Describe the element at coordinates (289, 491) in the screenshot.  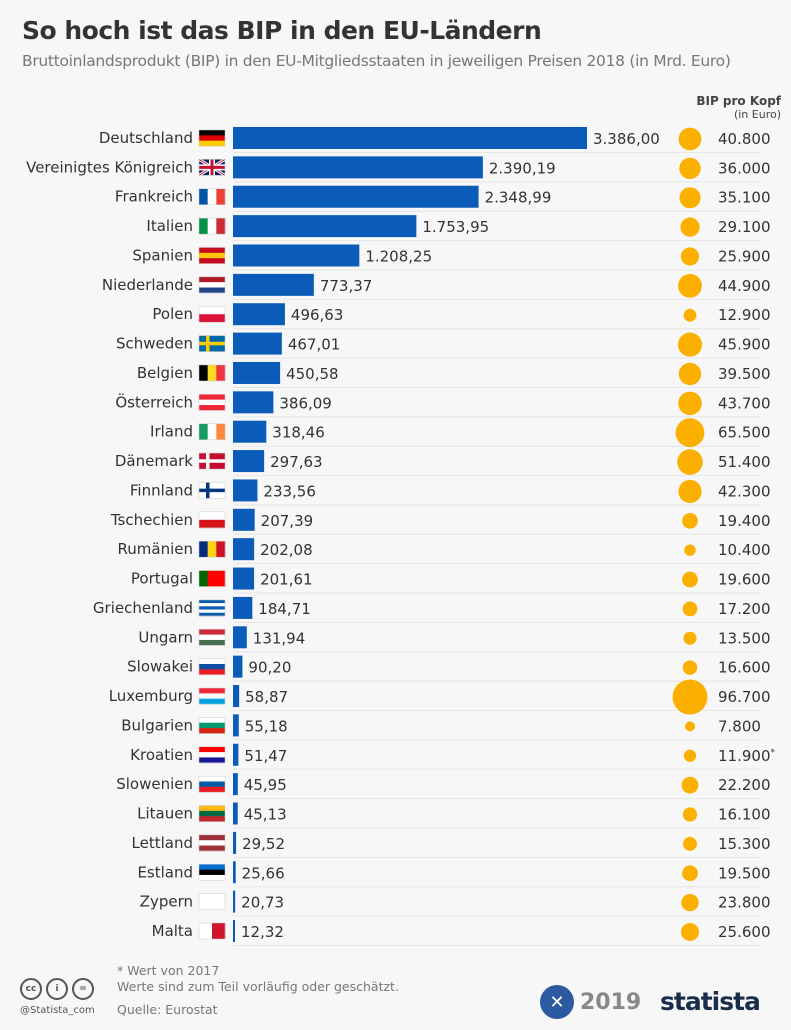
I see `gdp-value-label: 233,56` at that location.